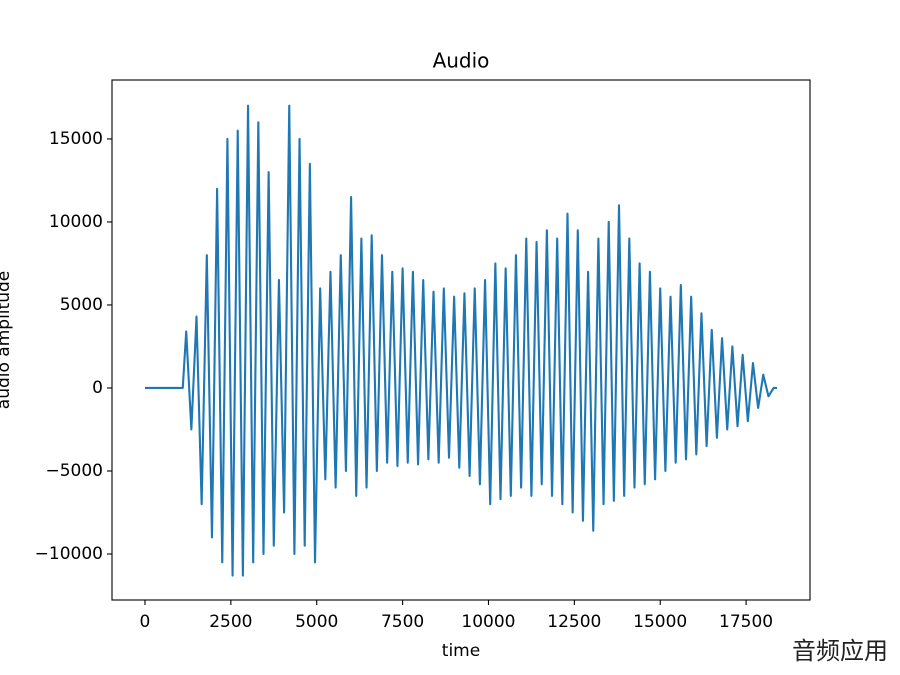 The height and width of the screenshot is (675, 900). Describe the element at coordinates (746, 622) in the screenshot. I see `x-tick-label: 17500` at that location.